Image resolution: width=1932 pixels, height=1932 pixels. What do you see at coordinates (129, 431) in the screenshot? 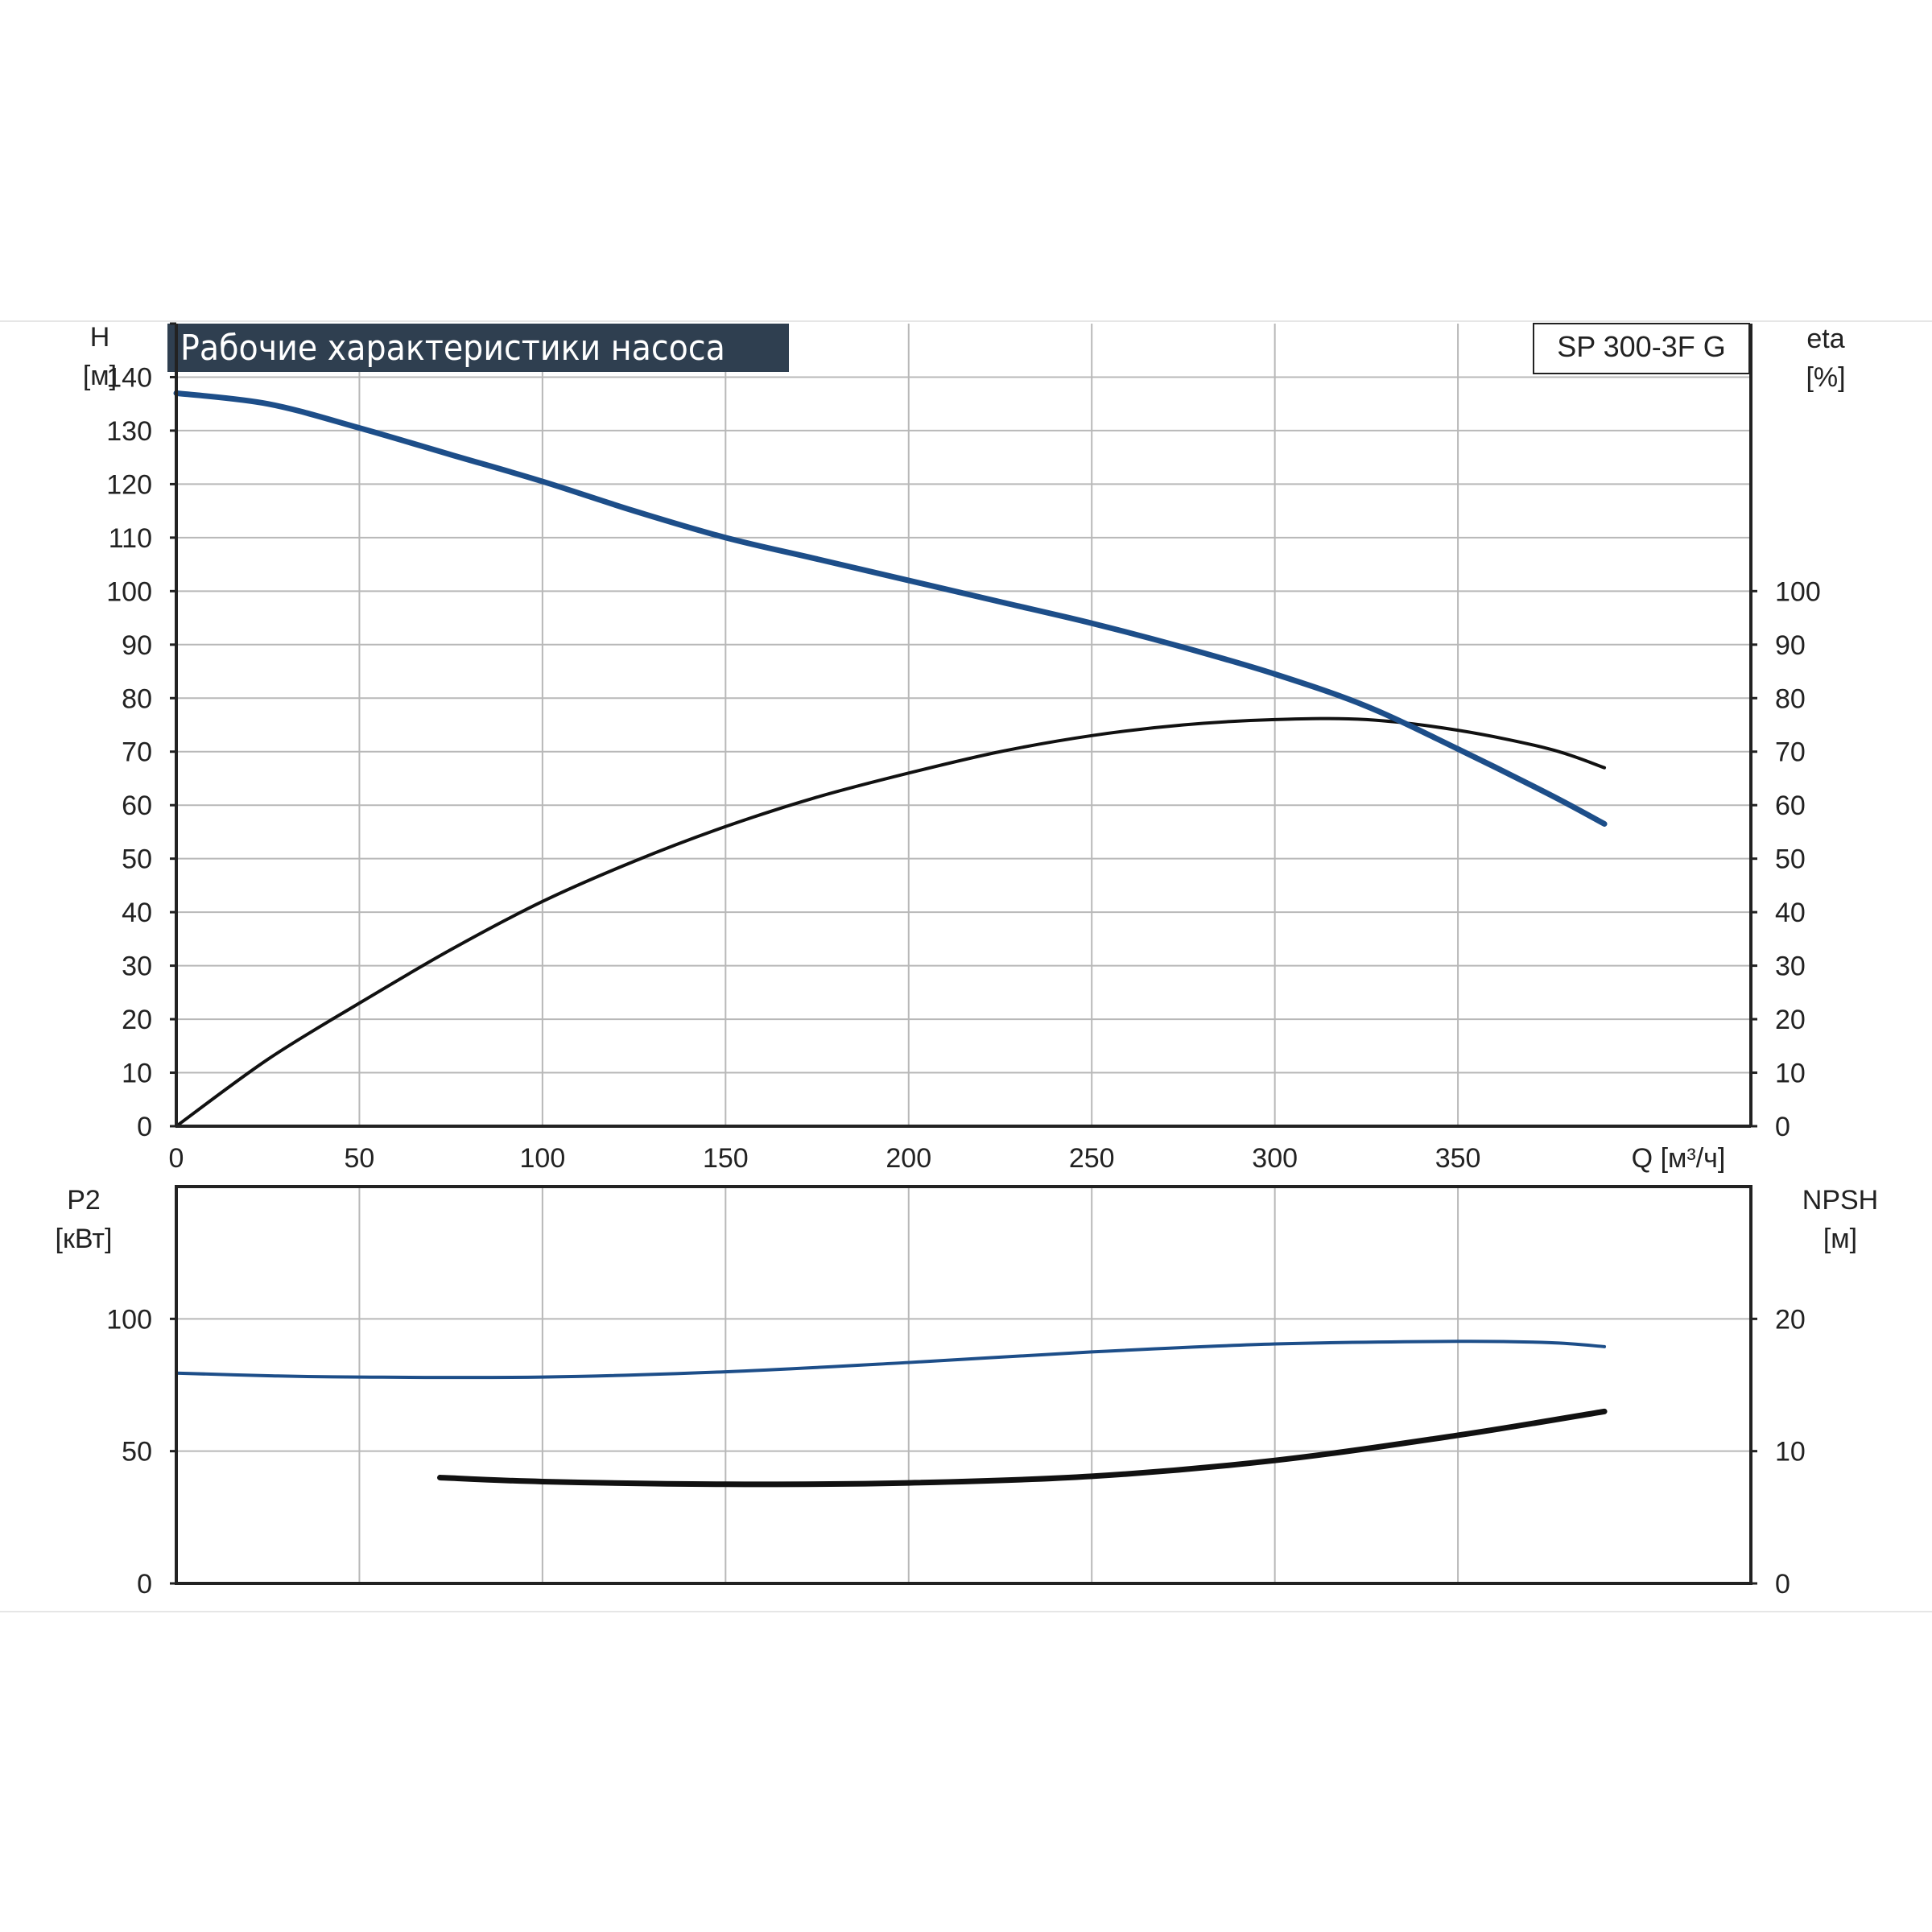
I see `y-left-tick-label: 130` at bounding box center [129, 431].